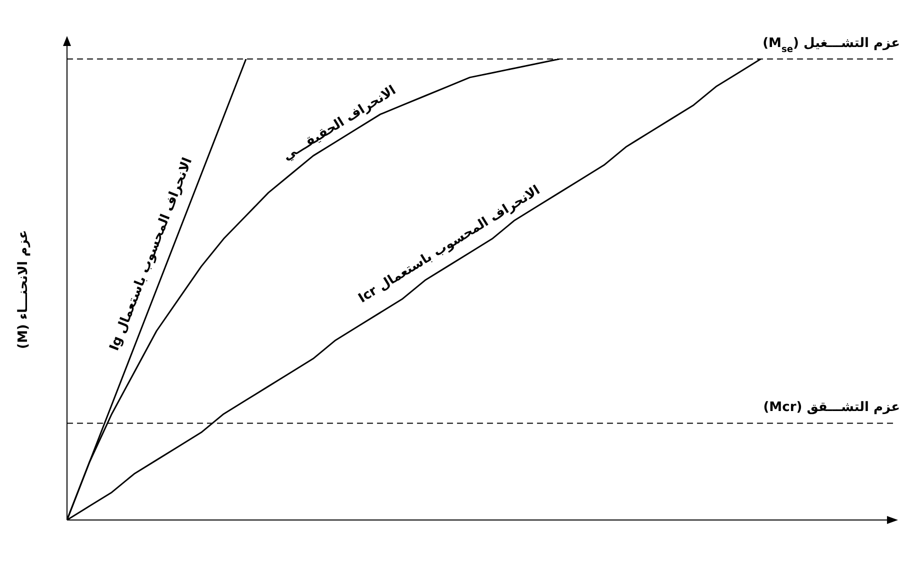 Image resolution: width=903 pixels, height=582 pixels. I want to click on text: الانحراف المحسوب باستعمال Ig, so click(151, 254).